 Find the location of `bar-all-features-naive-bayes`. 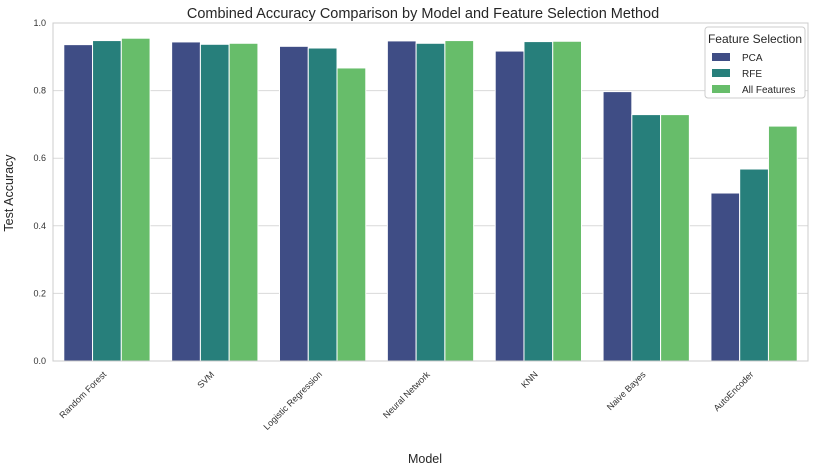

bar-all-features-naive-bayes is located at coordinates (675, 238).